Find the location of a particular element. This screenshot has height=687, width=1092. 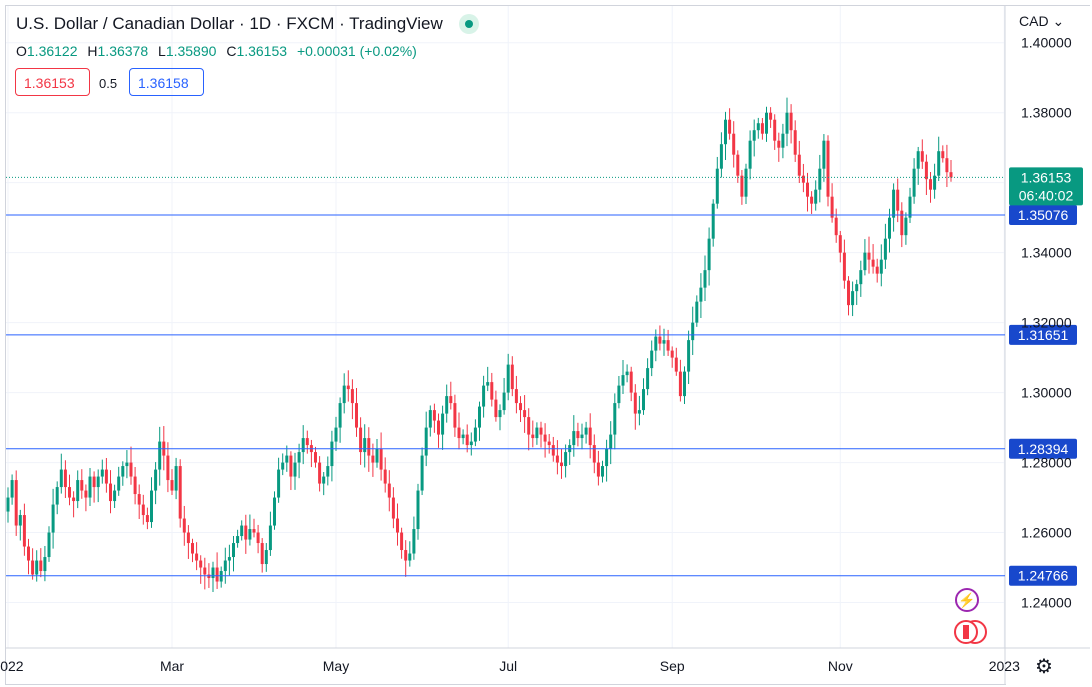

lightning-icon: ⚡ is located at coordinates (967, 600).